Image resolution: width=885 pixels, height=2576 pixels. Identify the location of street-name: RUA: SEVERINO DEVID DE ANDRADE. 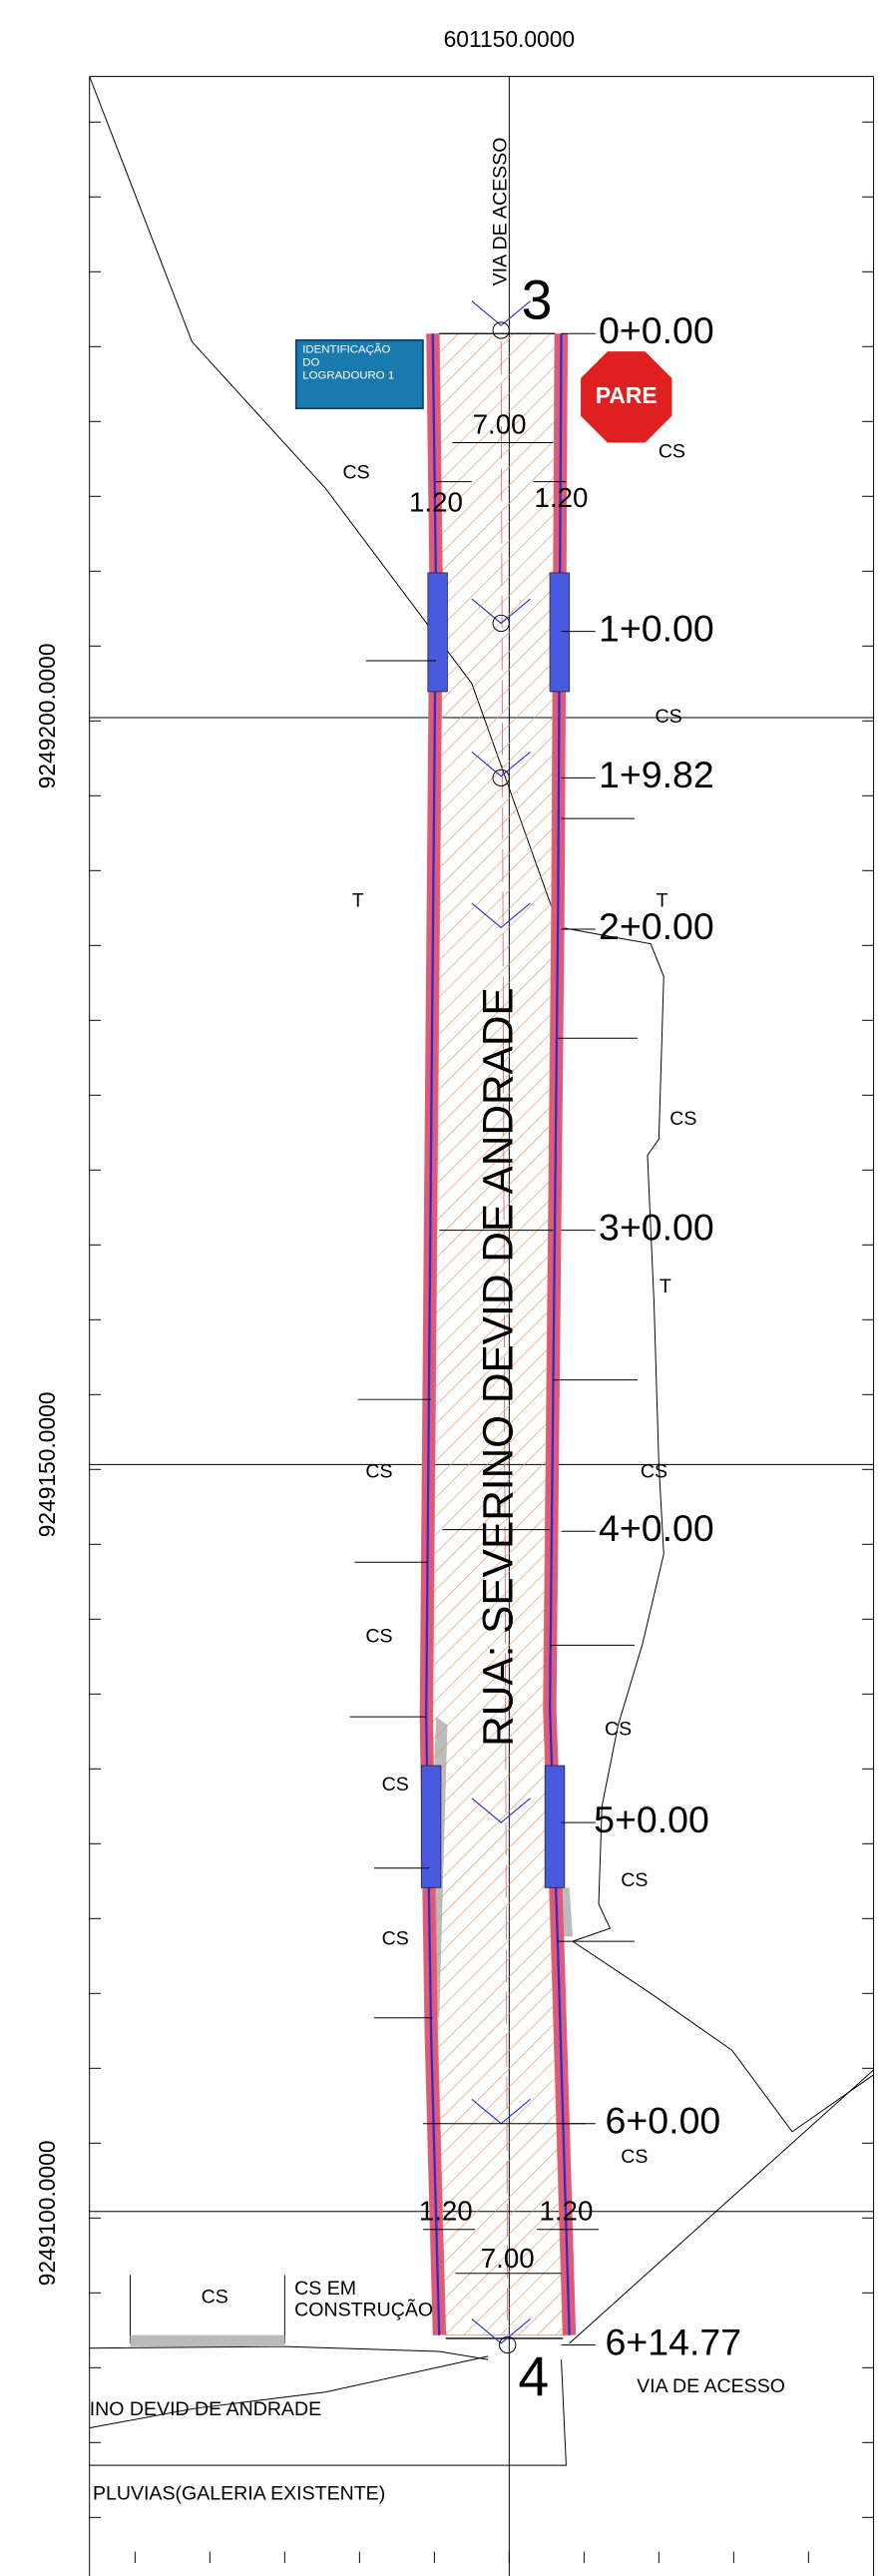
(497, 1367).